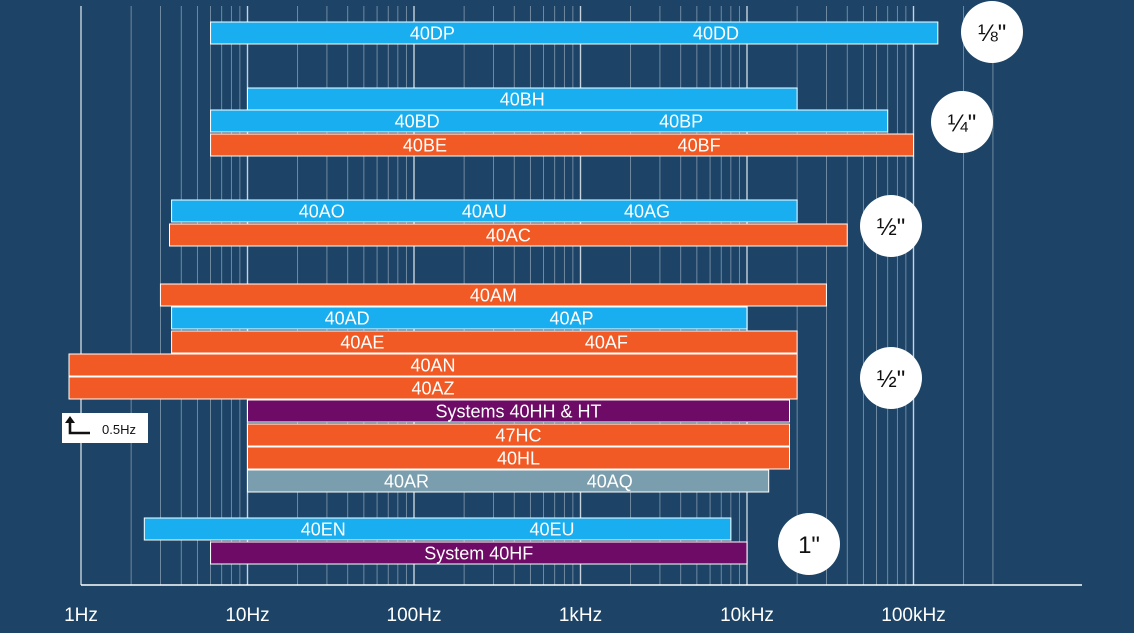 This screenshot has height=633, width=1134. I want to click on range-bar: System 40HF, so click(479, 553).